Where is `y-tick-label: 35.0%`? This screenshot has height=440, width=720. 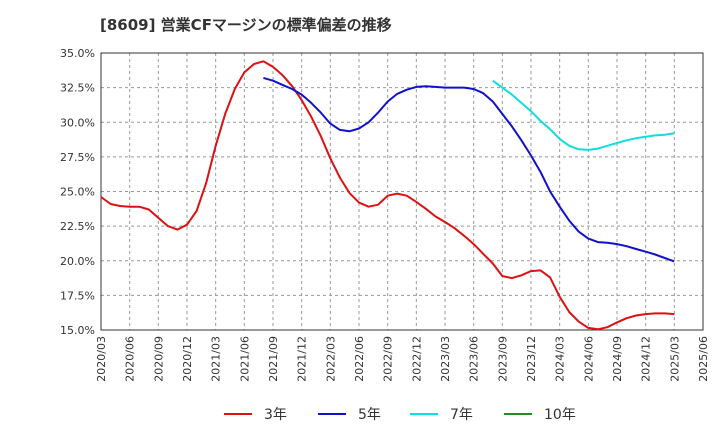
y-tick-label: 35.0% is located at coordinates (77, 53).